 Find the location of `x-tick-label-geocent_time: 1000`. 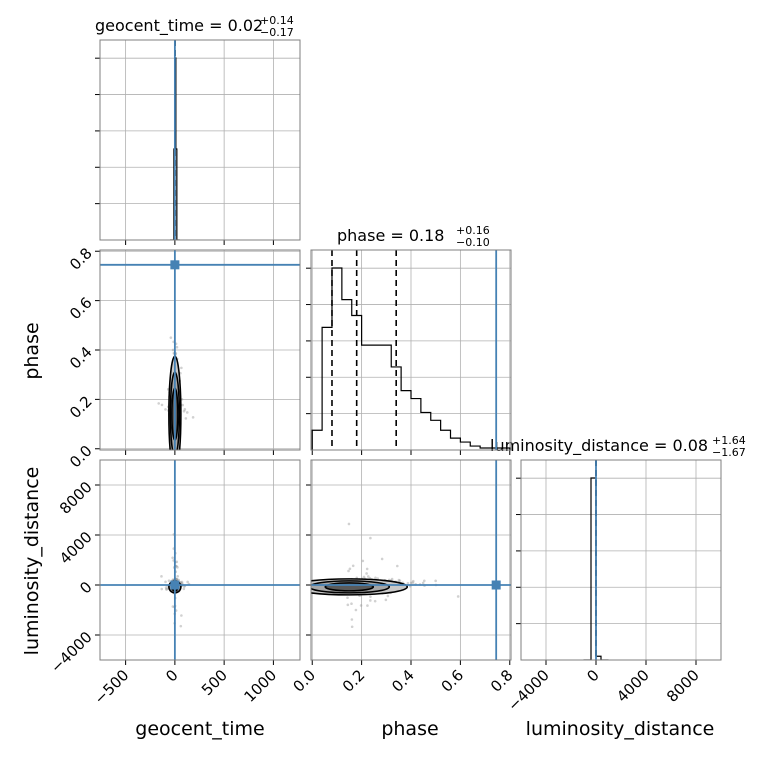

x-tick-label-geocent_time: 1000 is located at coordinates (260, 686).